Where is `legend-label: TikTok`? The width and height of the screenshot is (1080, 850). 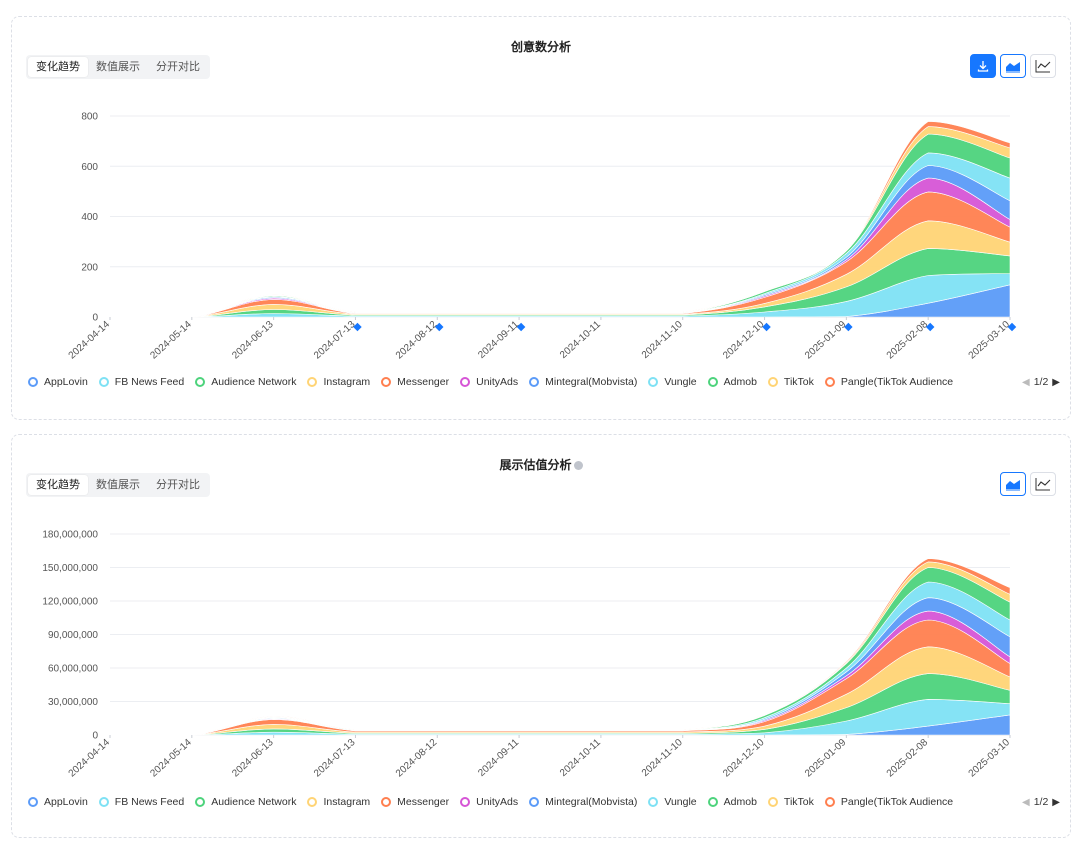 legend-label: TikTok is located at coordinates (798, 382).